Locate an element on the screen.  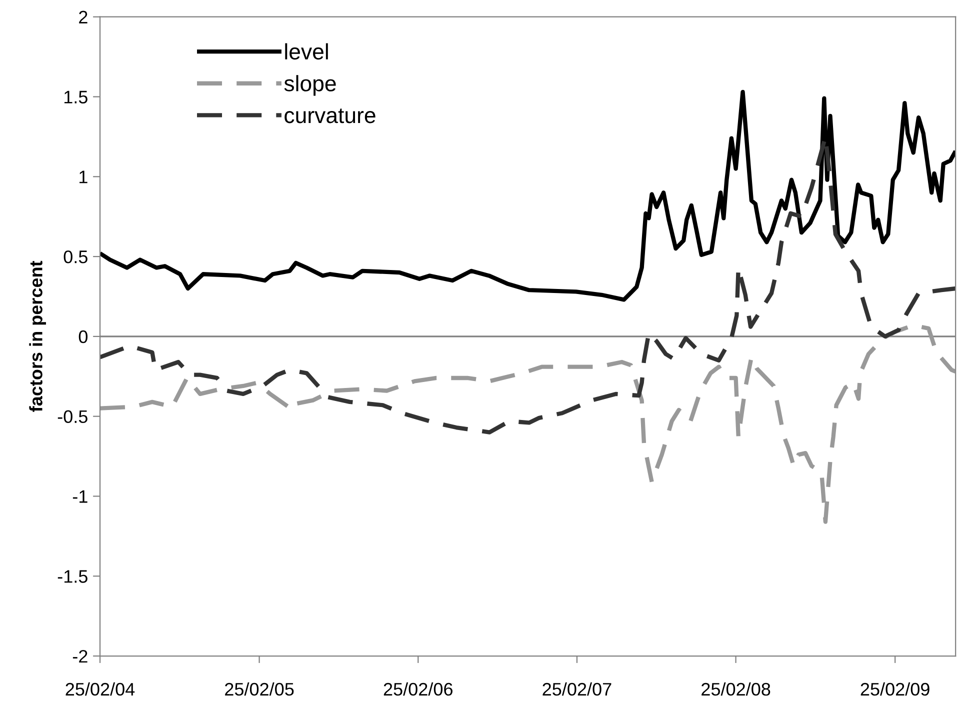
y-axis-title: factors in percent is located at coordinates (37, 336).